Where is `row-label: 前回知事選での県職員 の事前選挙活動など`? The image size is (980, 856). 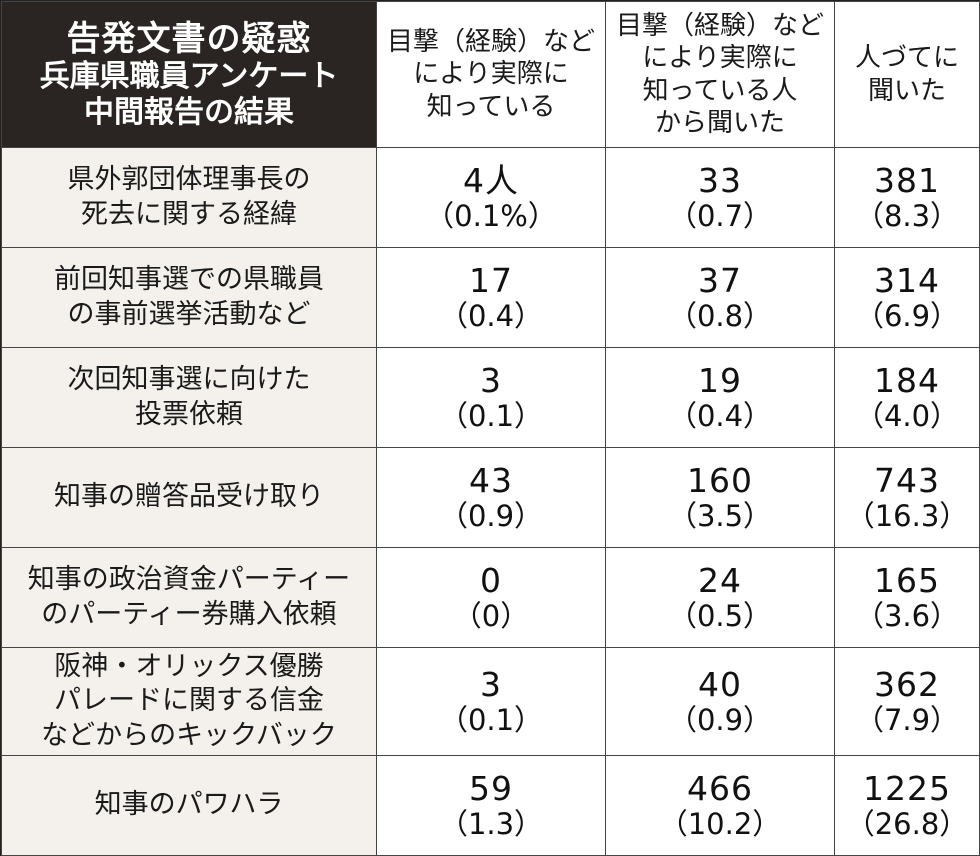 row-label: 前回知事選での県職員 の事前選挙活動など is located at coordinates (189, 297).